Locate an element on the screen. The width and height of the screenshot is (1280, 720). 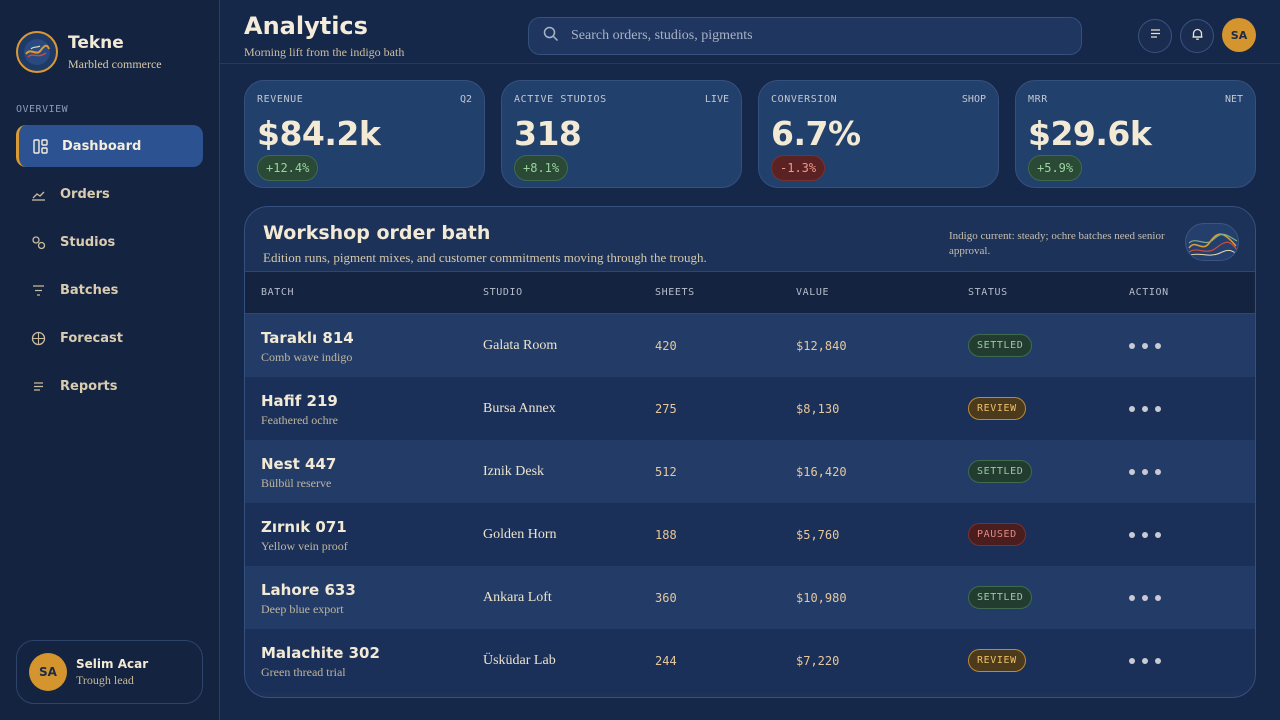
sidebar-item-label: Reports is located at coordinates (89, 386).